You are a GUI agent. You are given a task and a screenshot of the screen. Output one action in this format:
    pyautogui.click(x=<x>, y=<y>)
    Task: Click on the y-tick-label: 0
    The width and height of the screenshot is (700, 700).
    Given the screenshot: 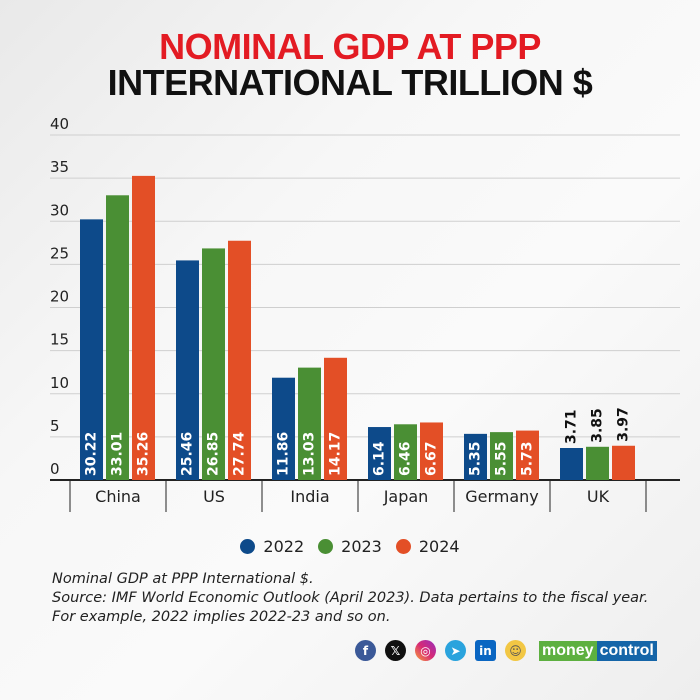 What is the action you would take?
    pyautogui.click(x=55, y=469)
    